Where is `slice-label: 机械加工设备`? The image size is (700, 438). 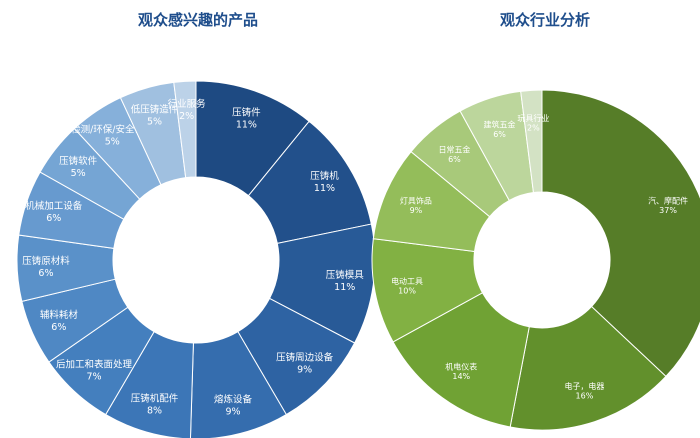 slice-label: 机械加工设备 is located at coordinates (54, 206).